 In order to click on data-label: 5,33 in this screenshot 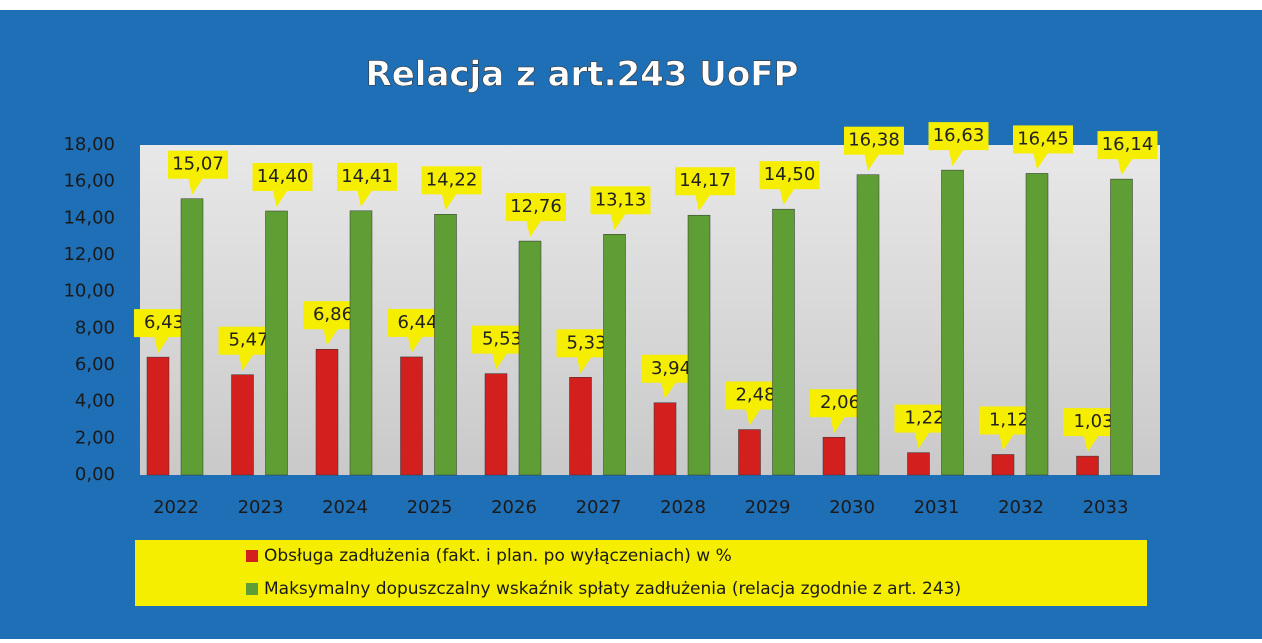, I will do `click(586, 342)`.